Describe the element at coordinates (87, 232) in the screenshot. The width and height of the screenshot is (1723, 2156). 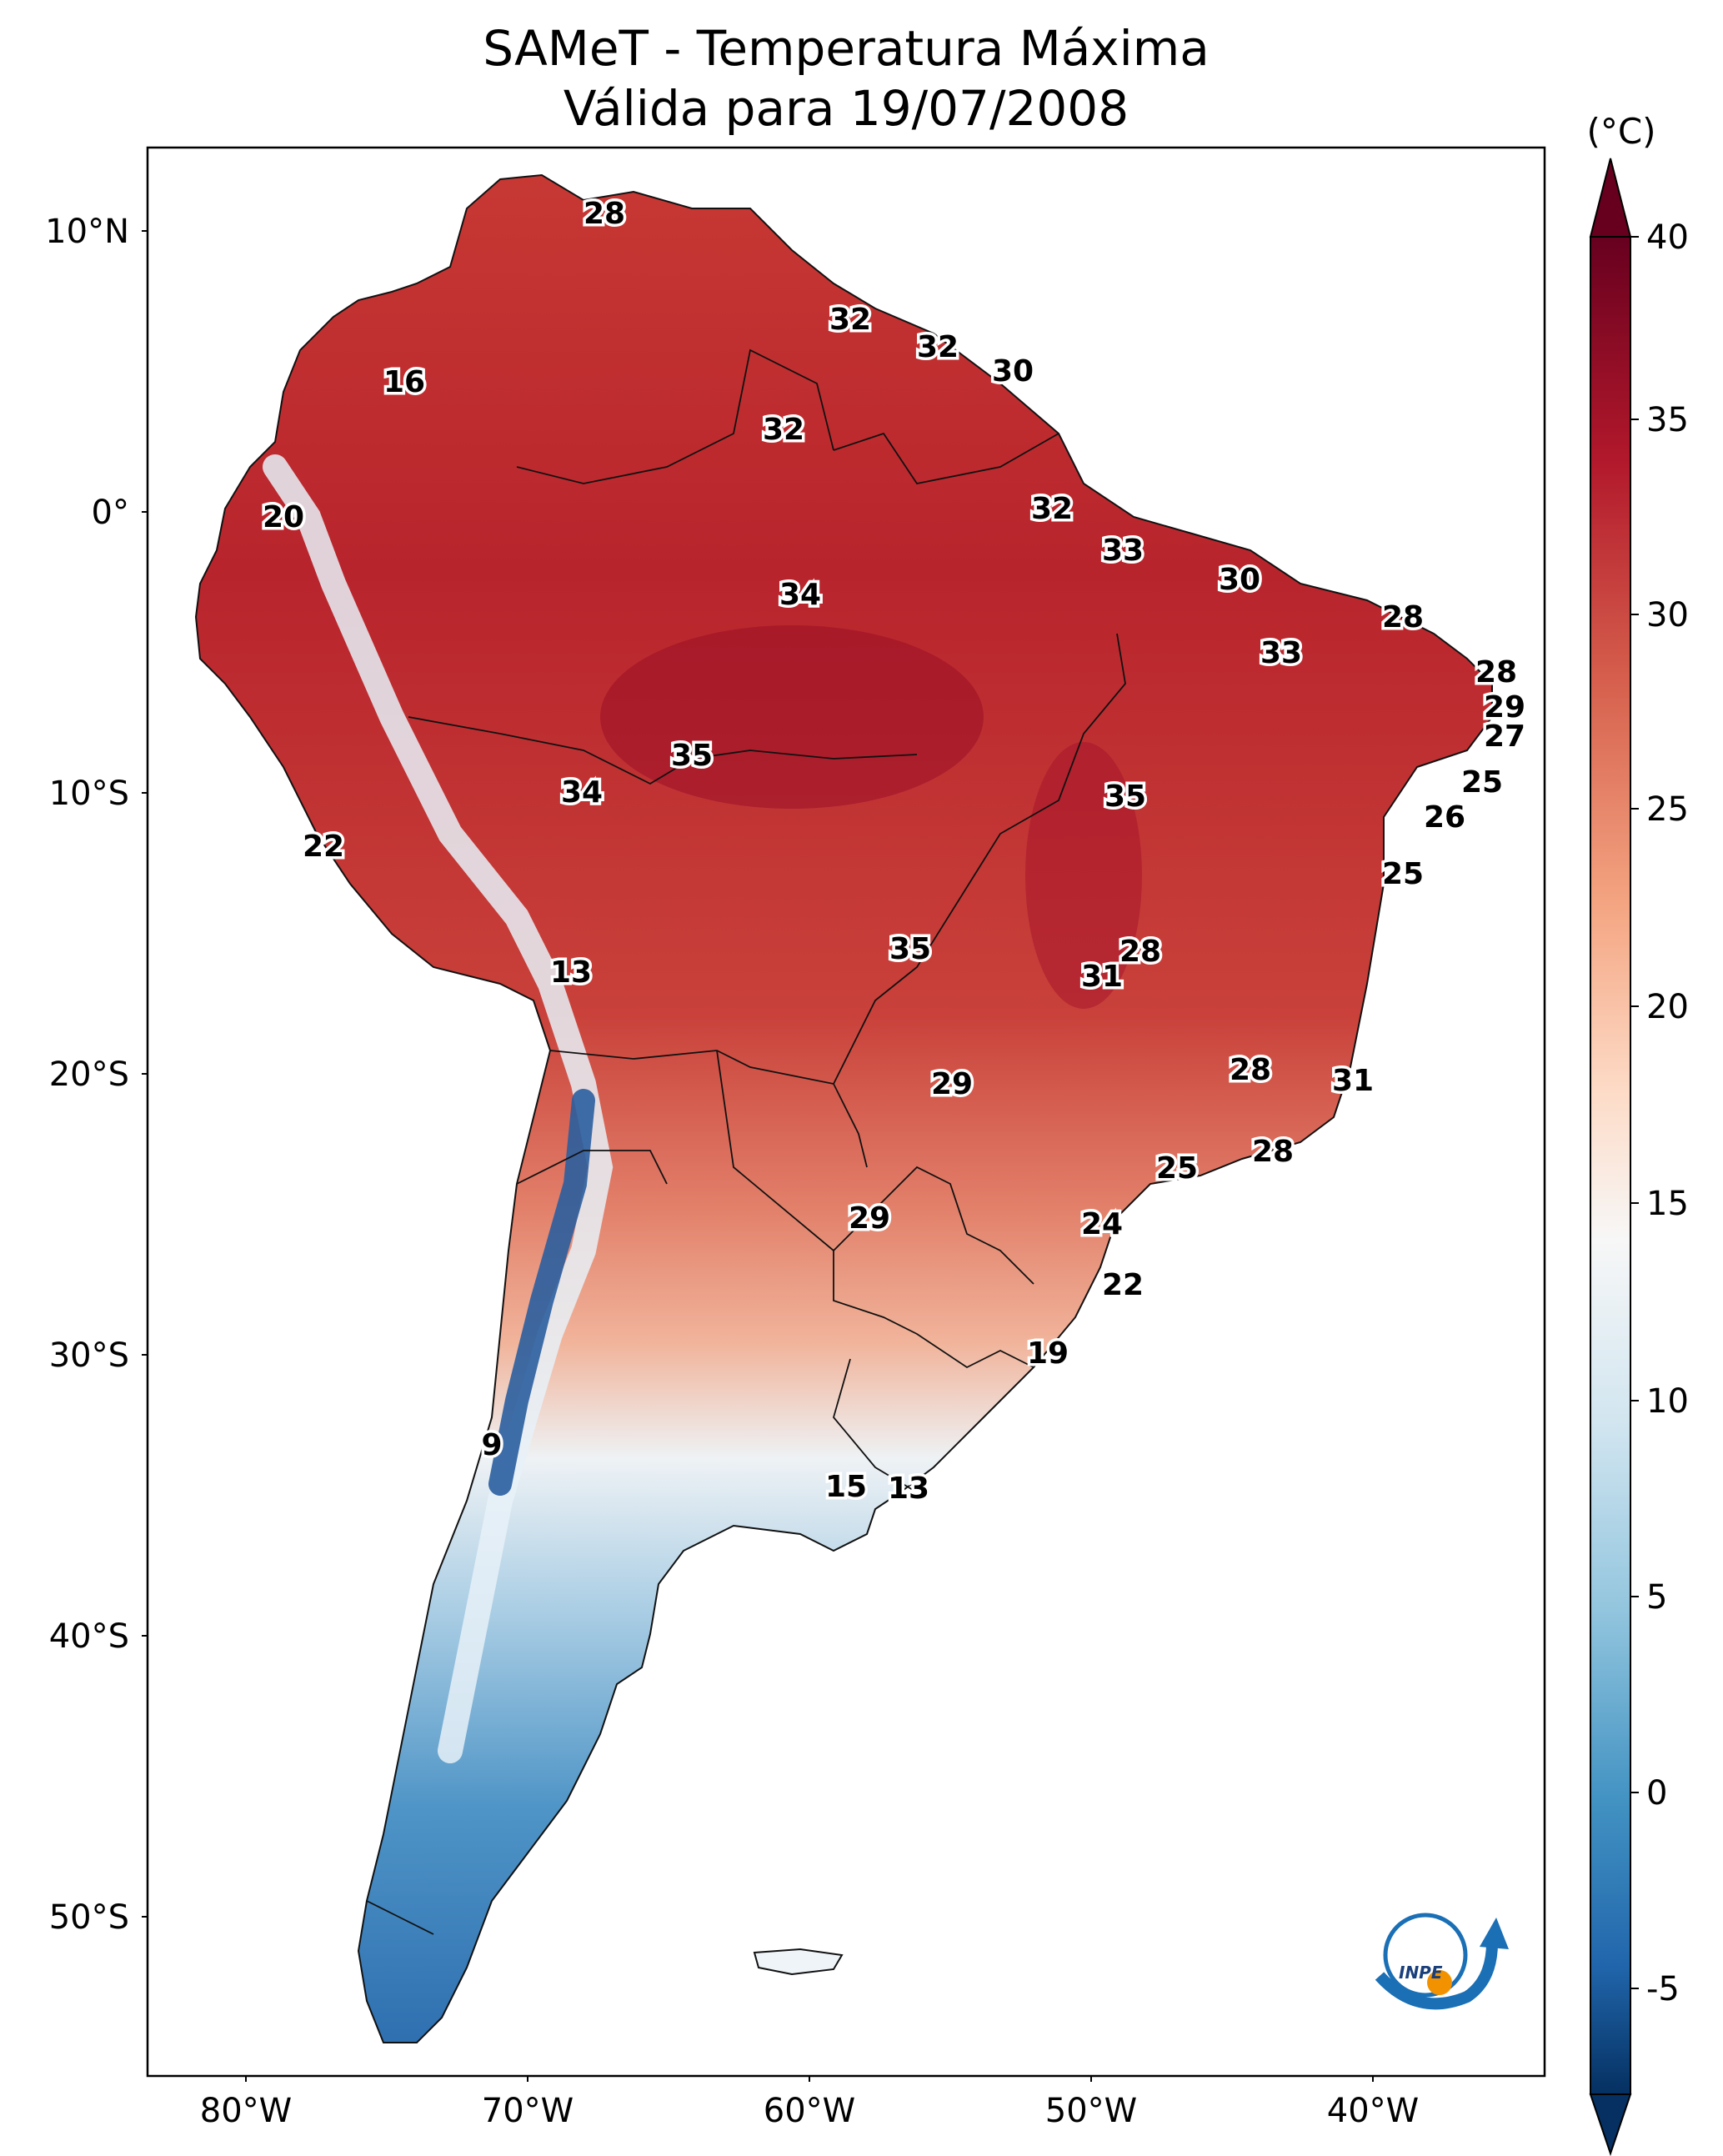
I see `lat-label: 10°N` at that location.